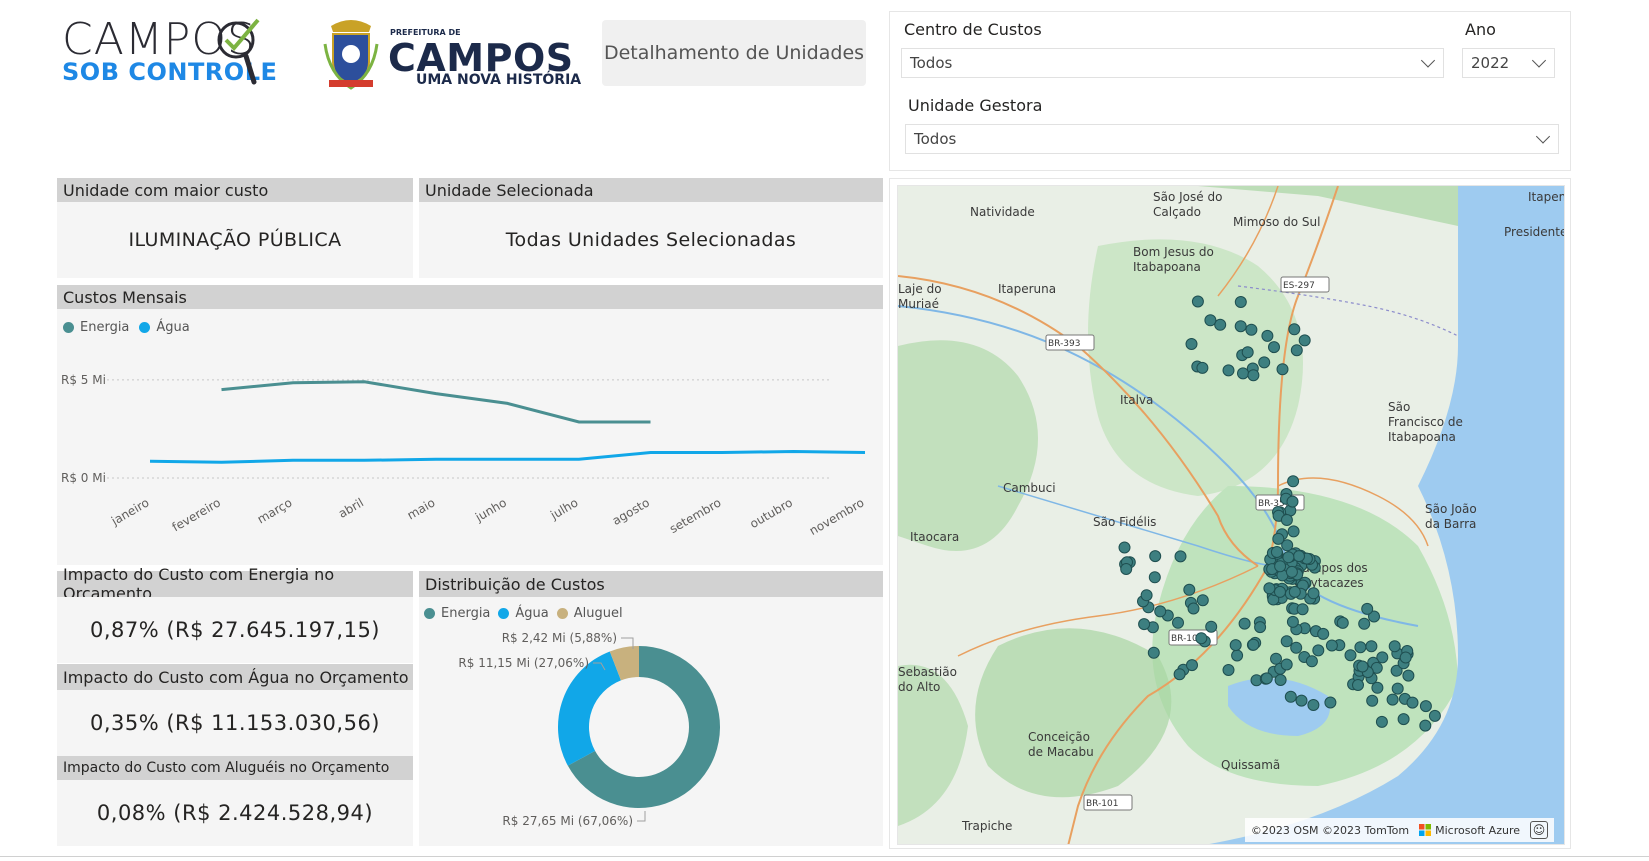 Image resolution: width=1649 pixels, height=861 pixels. I want to click on feedback-smiley-icon: ☺, so click(1539, 830).